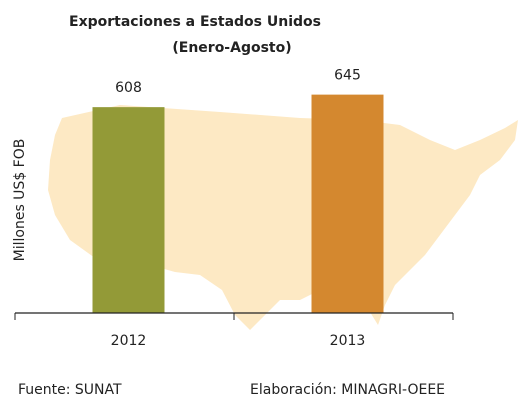 This screenshot has width=520, height=400. What do you see at coordinates (347, 390) in the screenshot?
I see `credit-note: Elaboración: MINAGRI-OEEE` at bounding box center [347, 390].